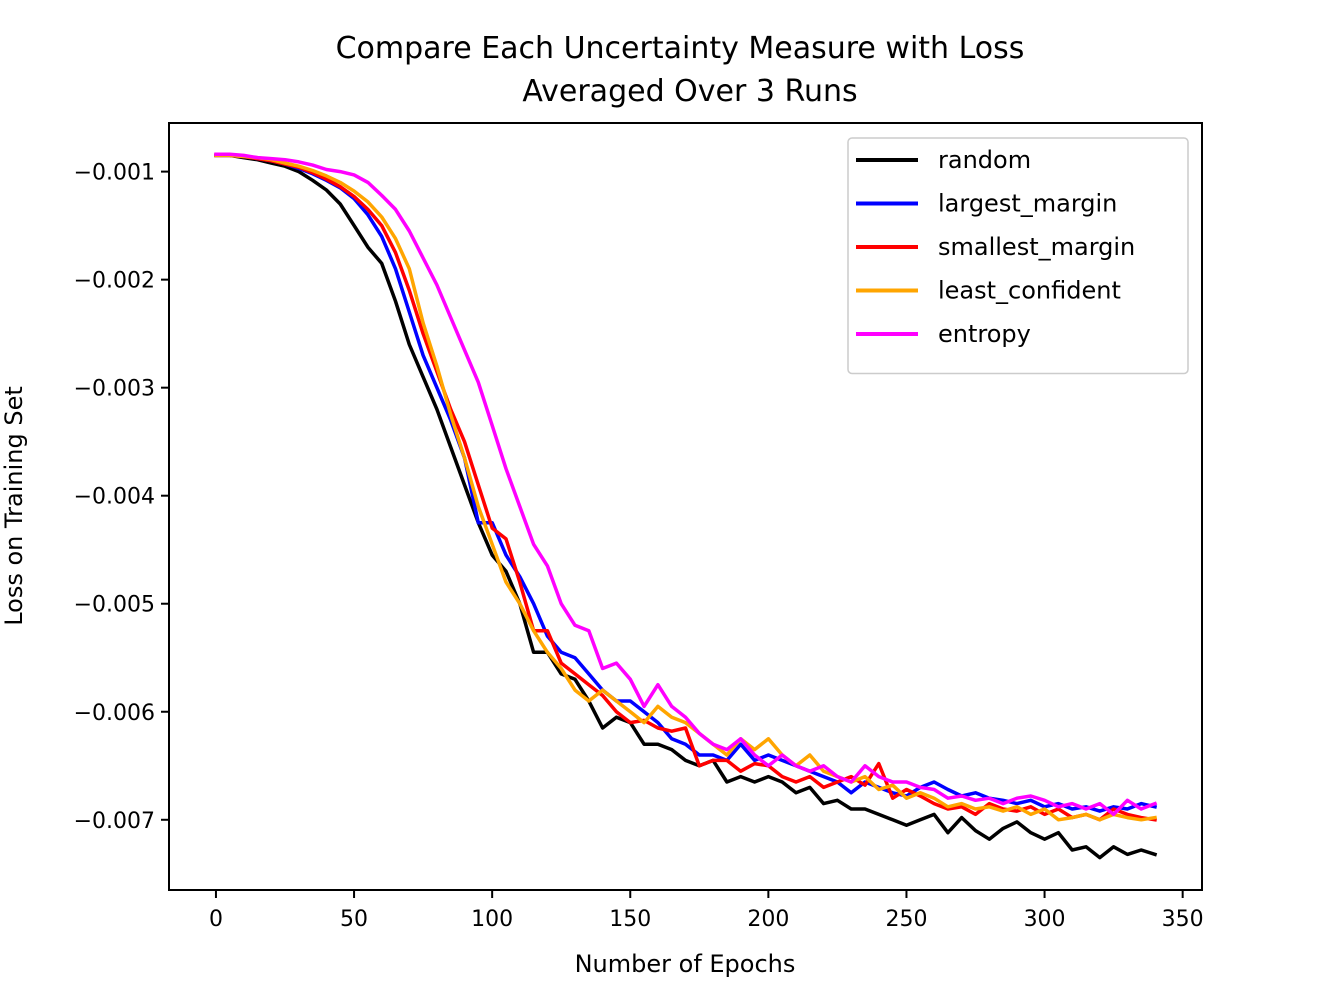  Describe the element at coordinates (216, 919) in the screenshot. I see `x-tick-label: 0` at that location.